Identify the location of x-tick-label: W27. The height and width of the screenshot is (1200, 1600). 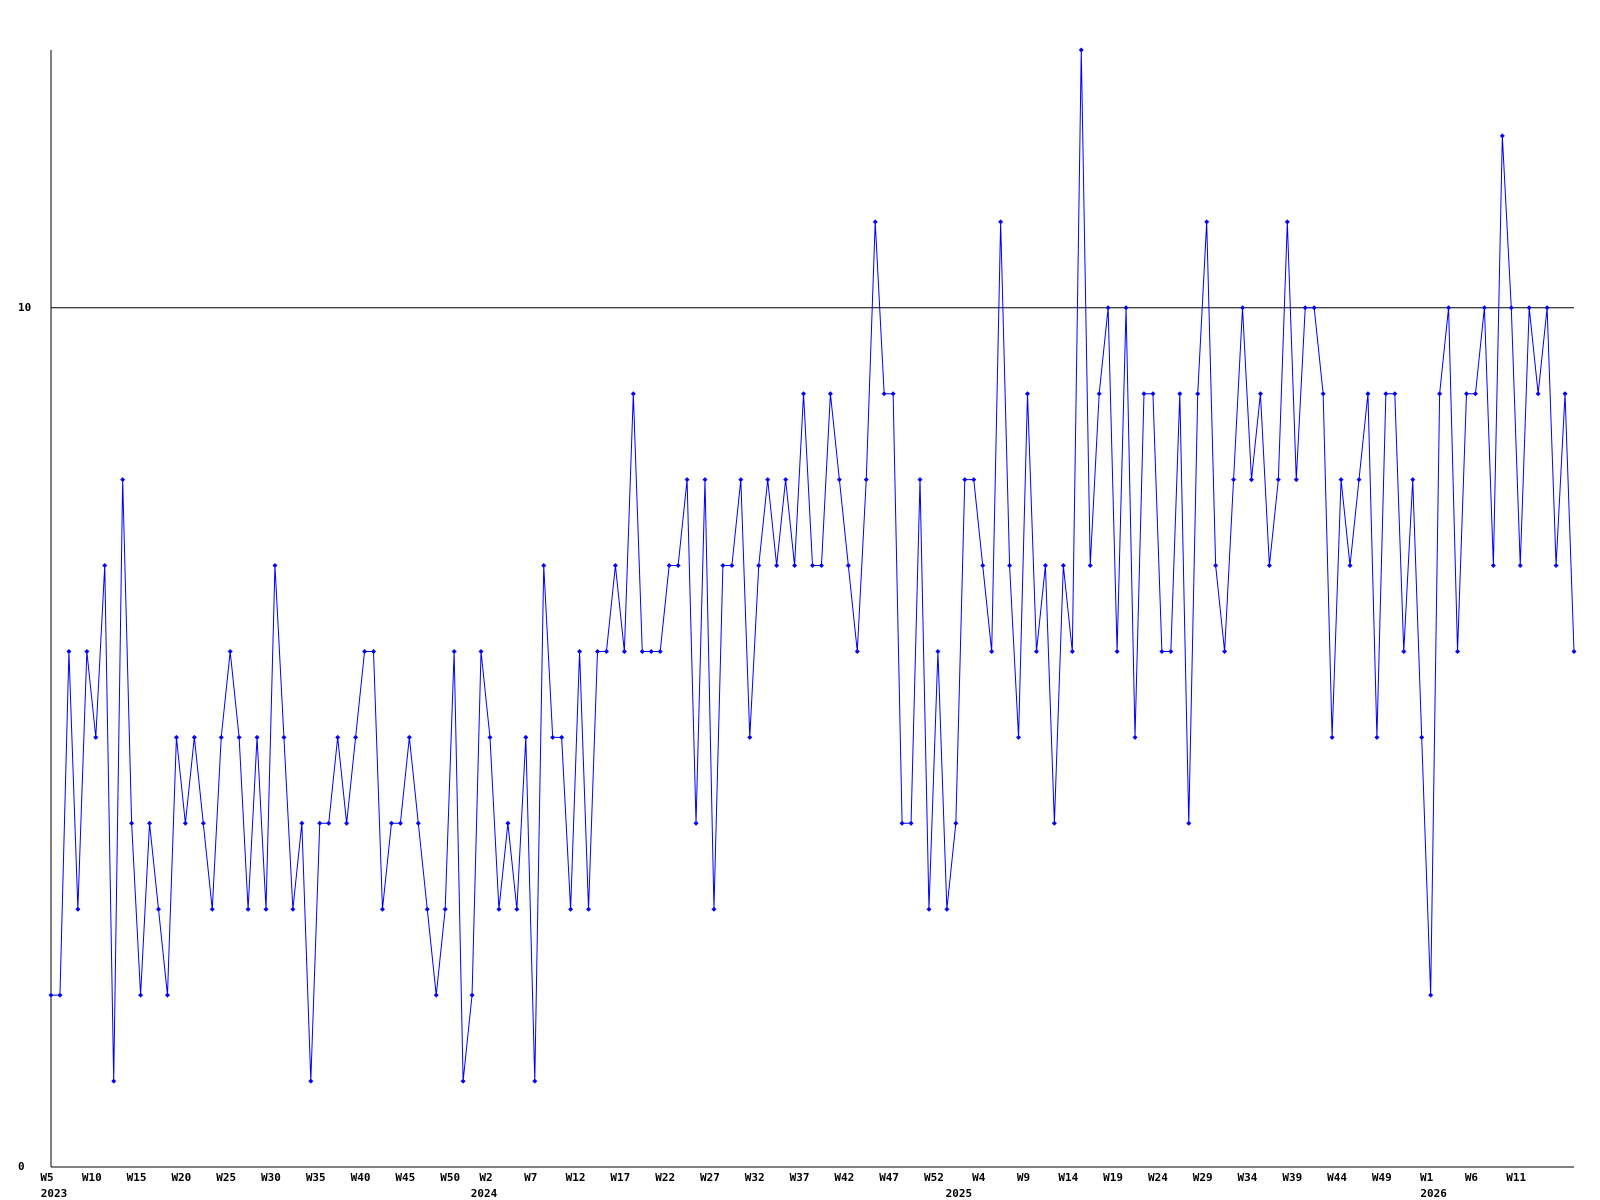
(710, 1177).